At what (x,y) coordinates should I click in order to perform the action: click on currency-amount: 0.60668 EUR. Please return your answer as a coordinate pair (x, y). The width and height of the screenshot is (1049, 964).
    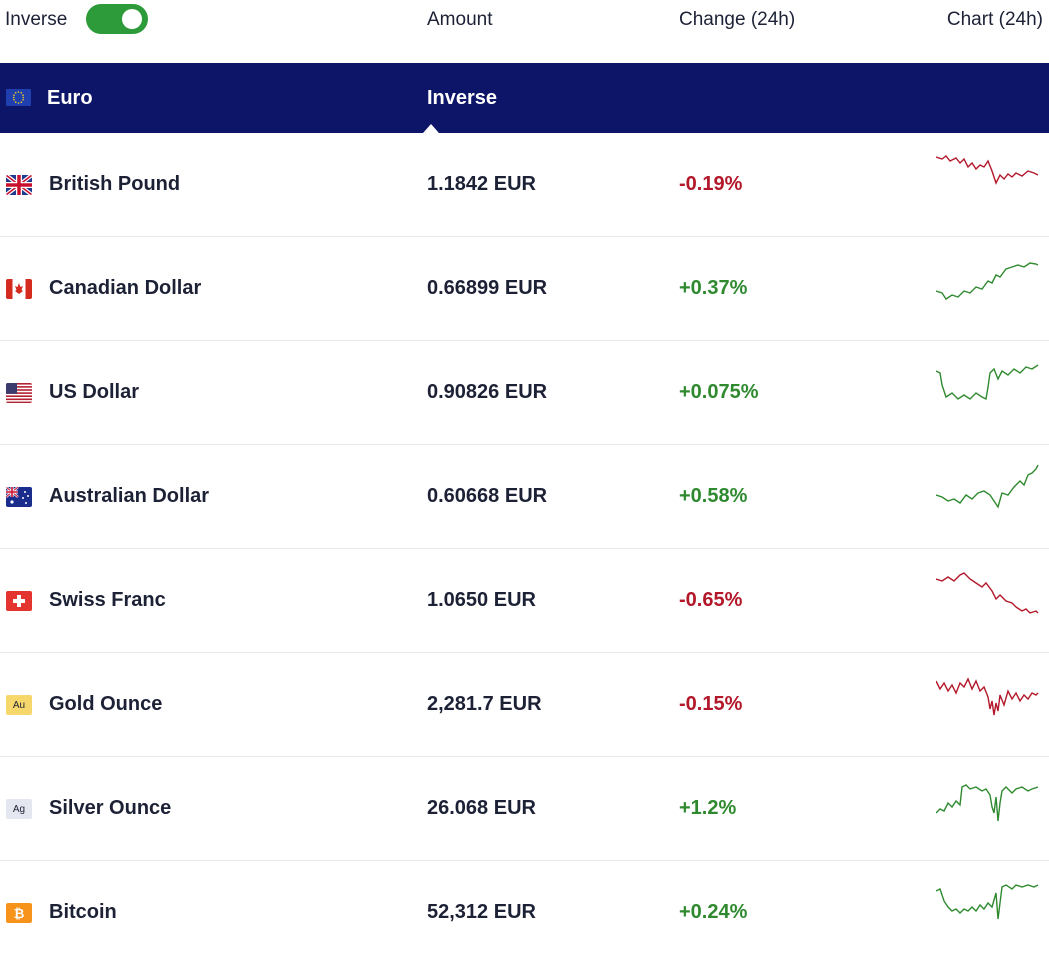
    Looking at the image, I should click on (487, 496).